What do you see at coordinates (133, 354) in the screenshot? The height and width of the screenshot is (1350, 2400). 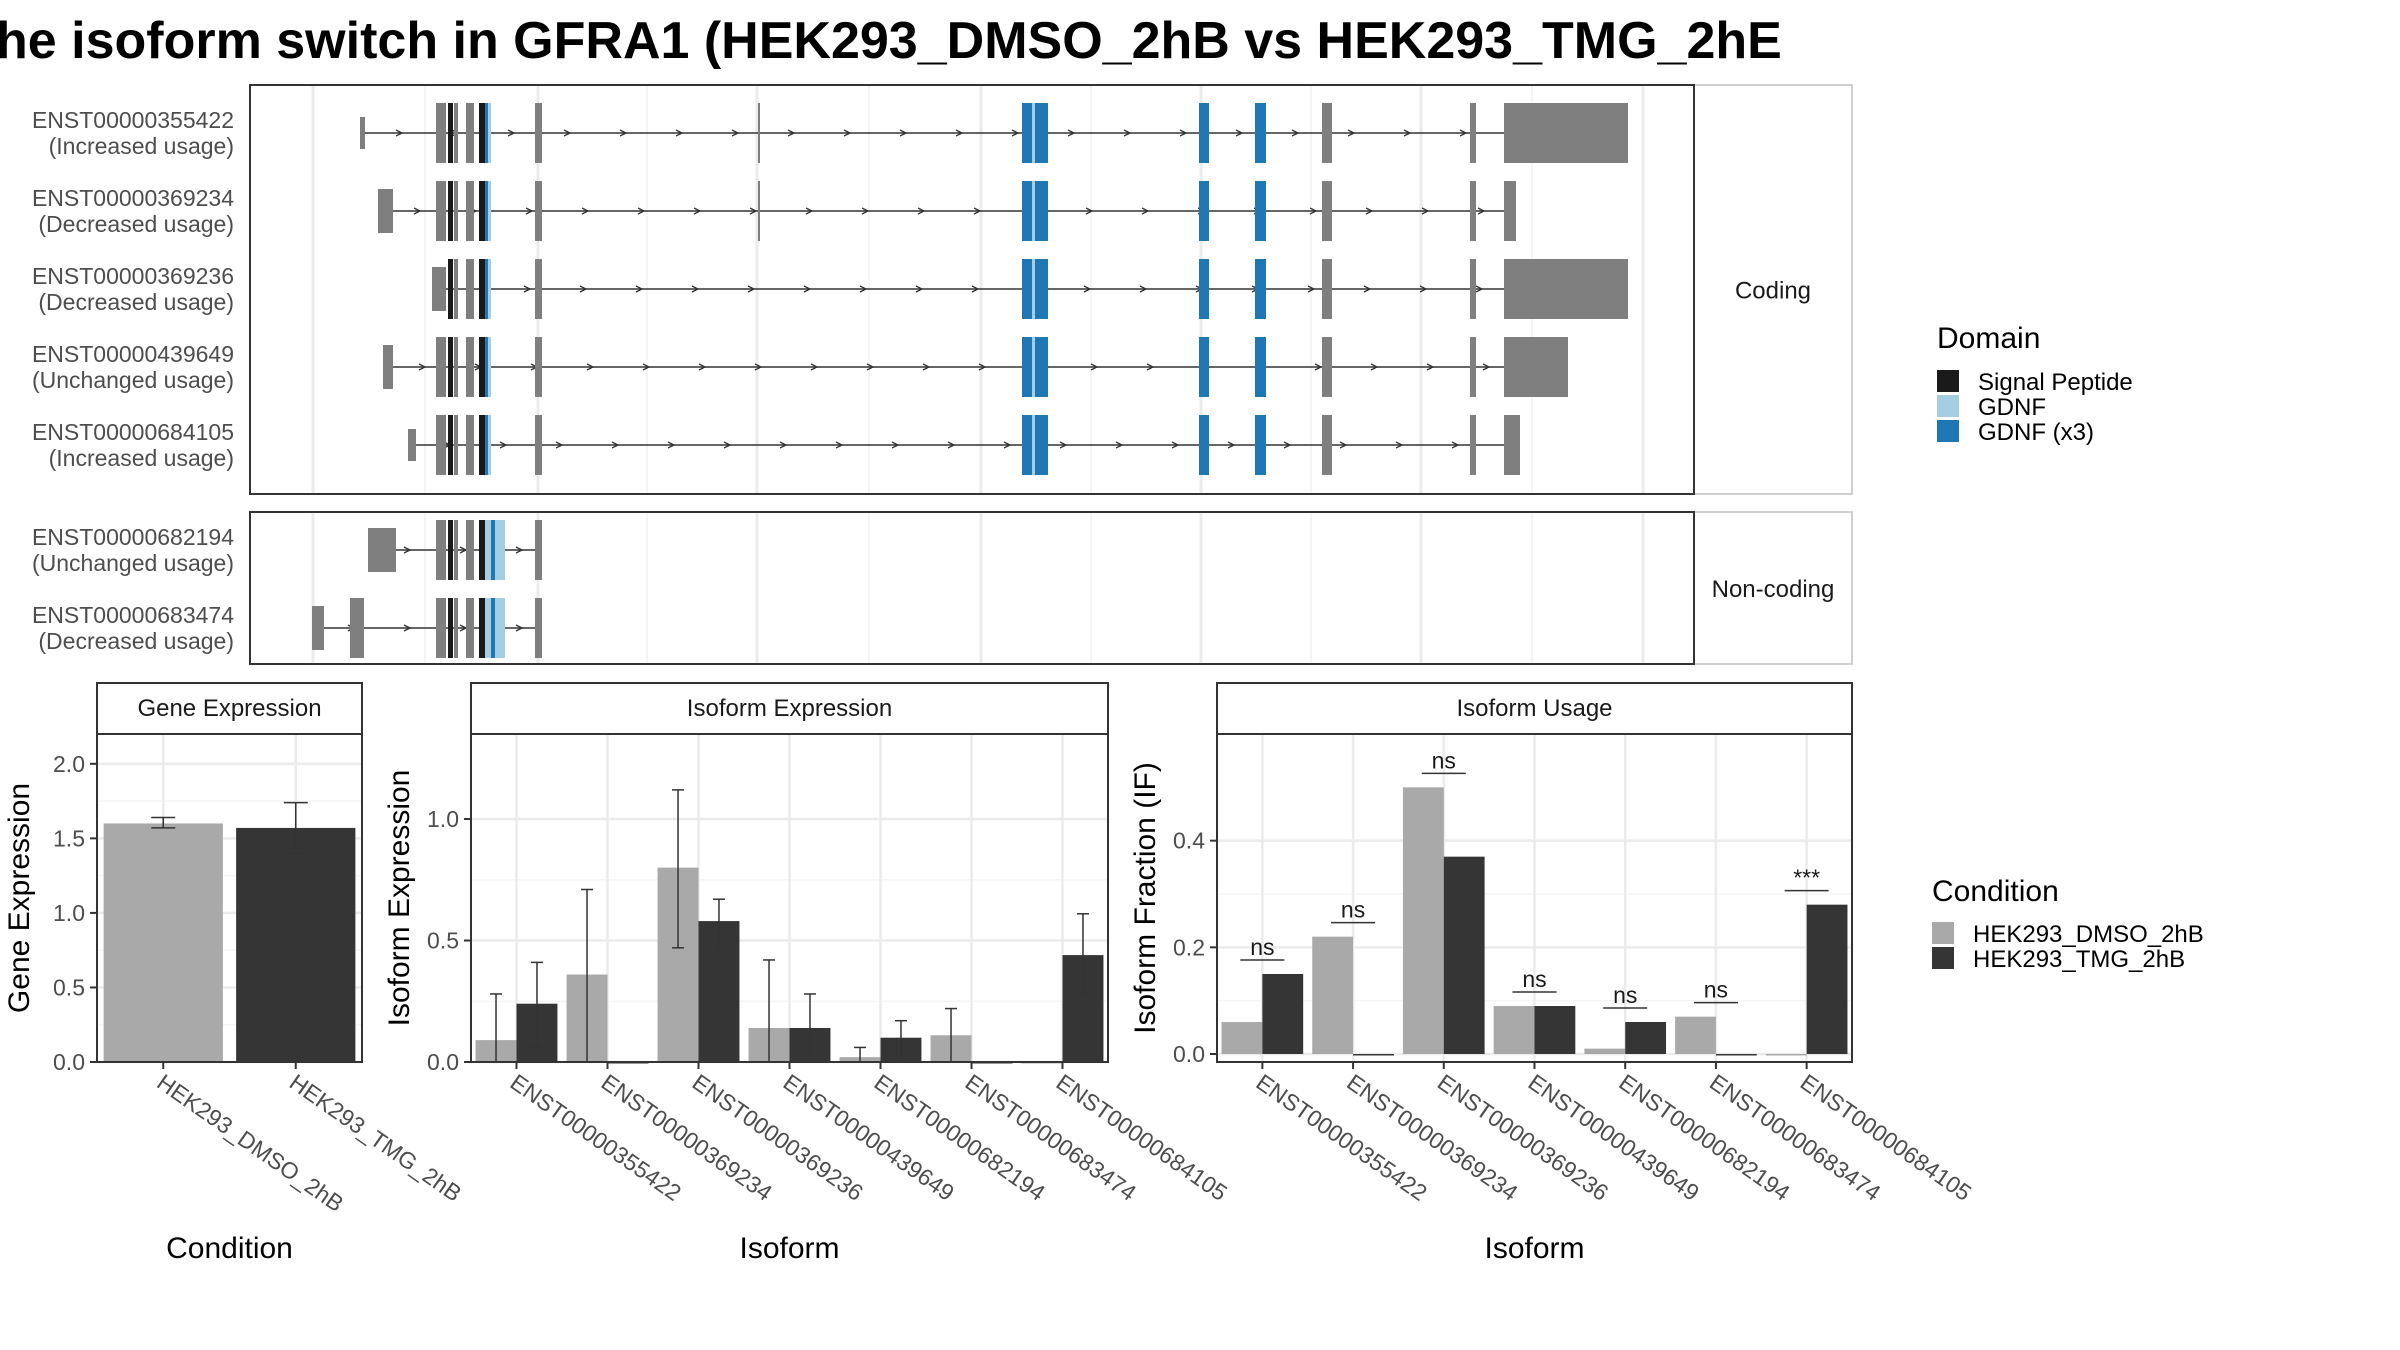 I see `transcript-id-label: ENST00000439649` at bounding box center [133, 354].